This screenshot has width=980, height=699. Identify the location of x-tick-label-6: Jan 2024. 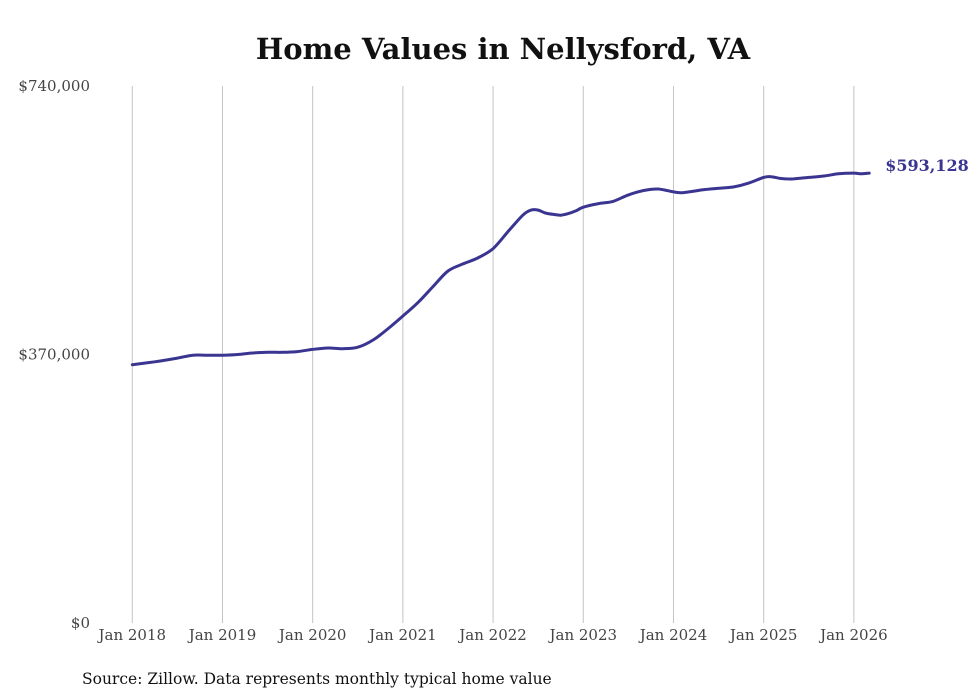
(673, 635).